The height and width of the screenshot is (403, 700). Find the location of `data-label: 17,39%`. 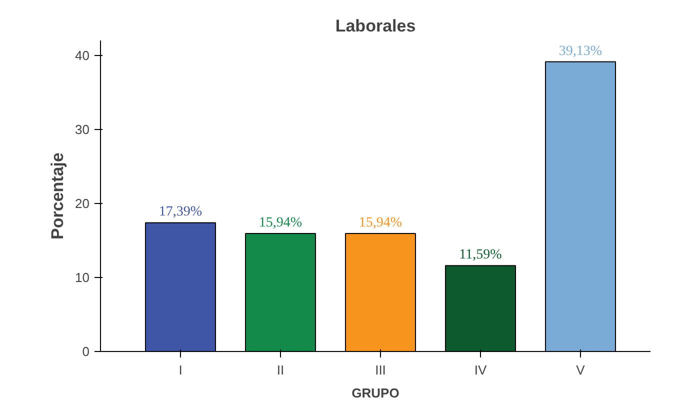

data-label: 17,39% is located at coordinates (180, 212).